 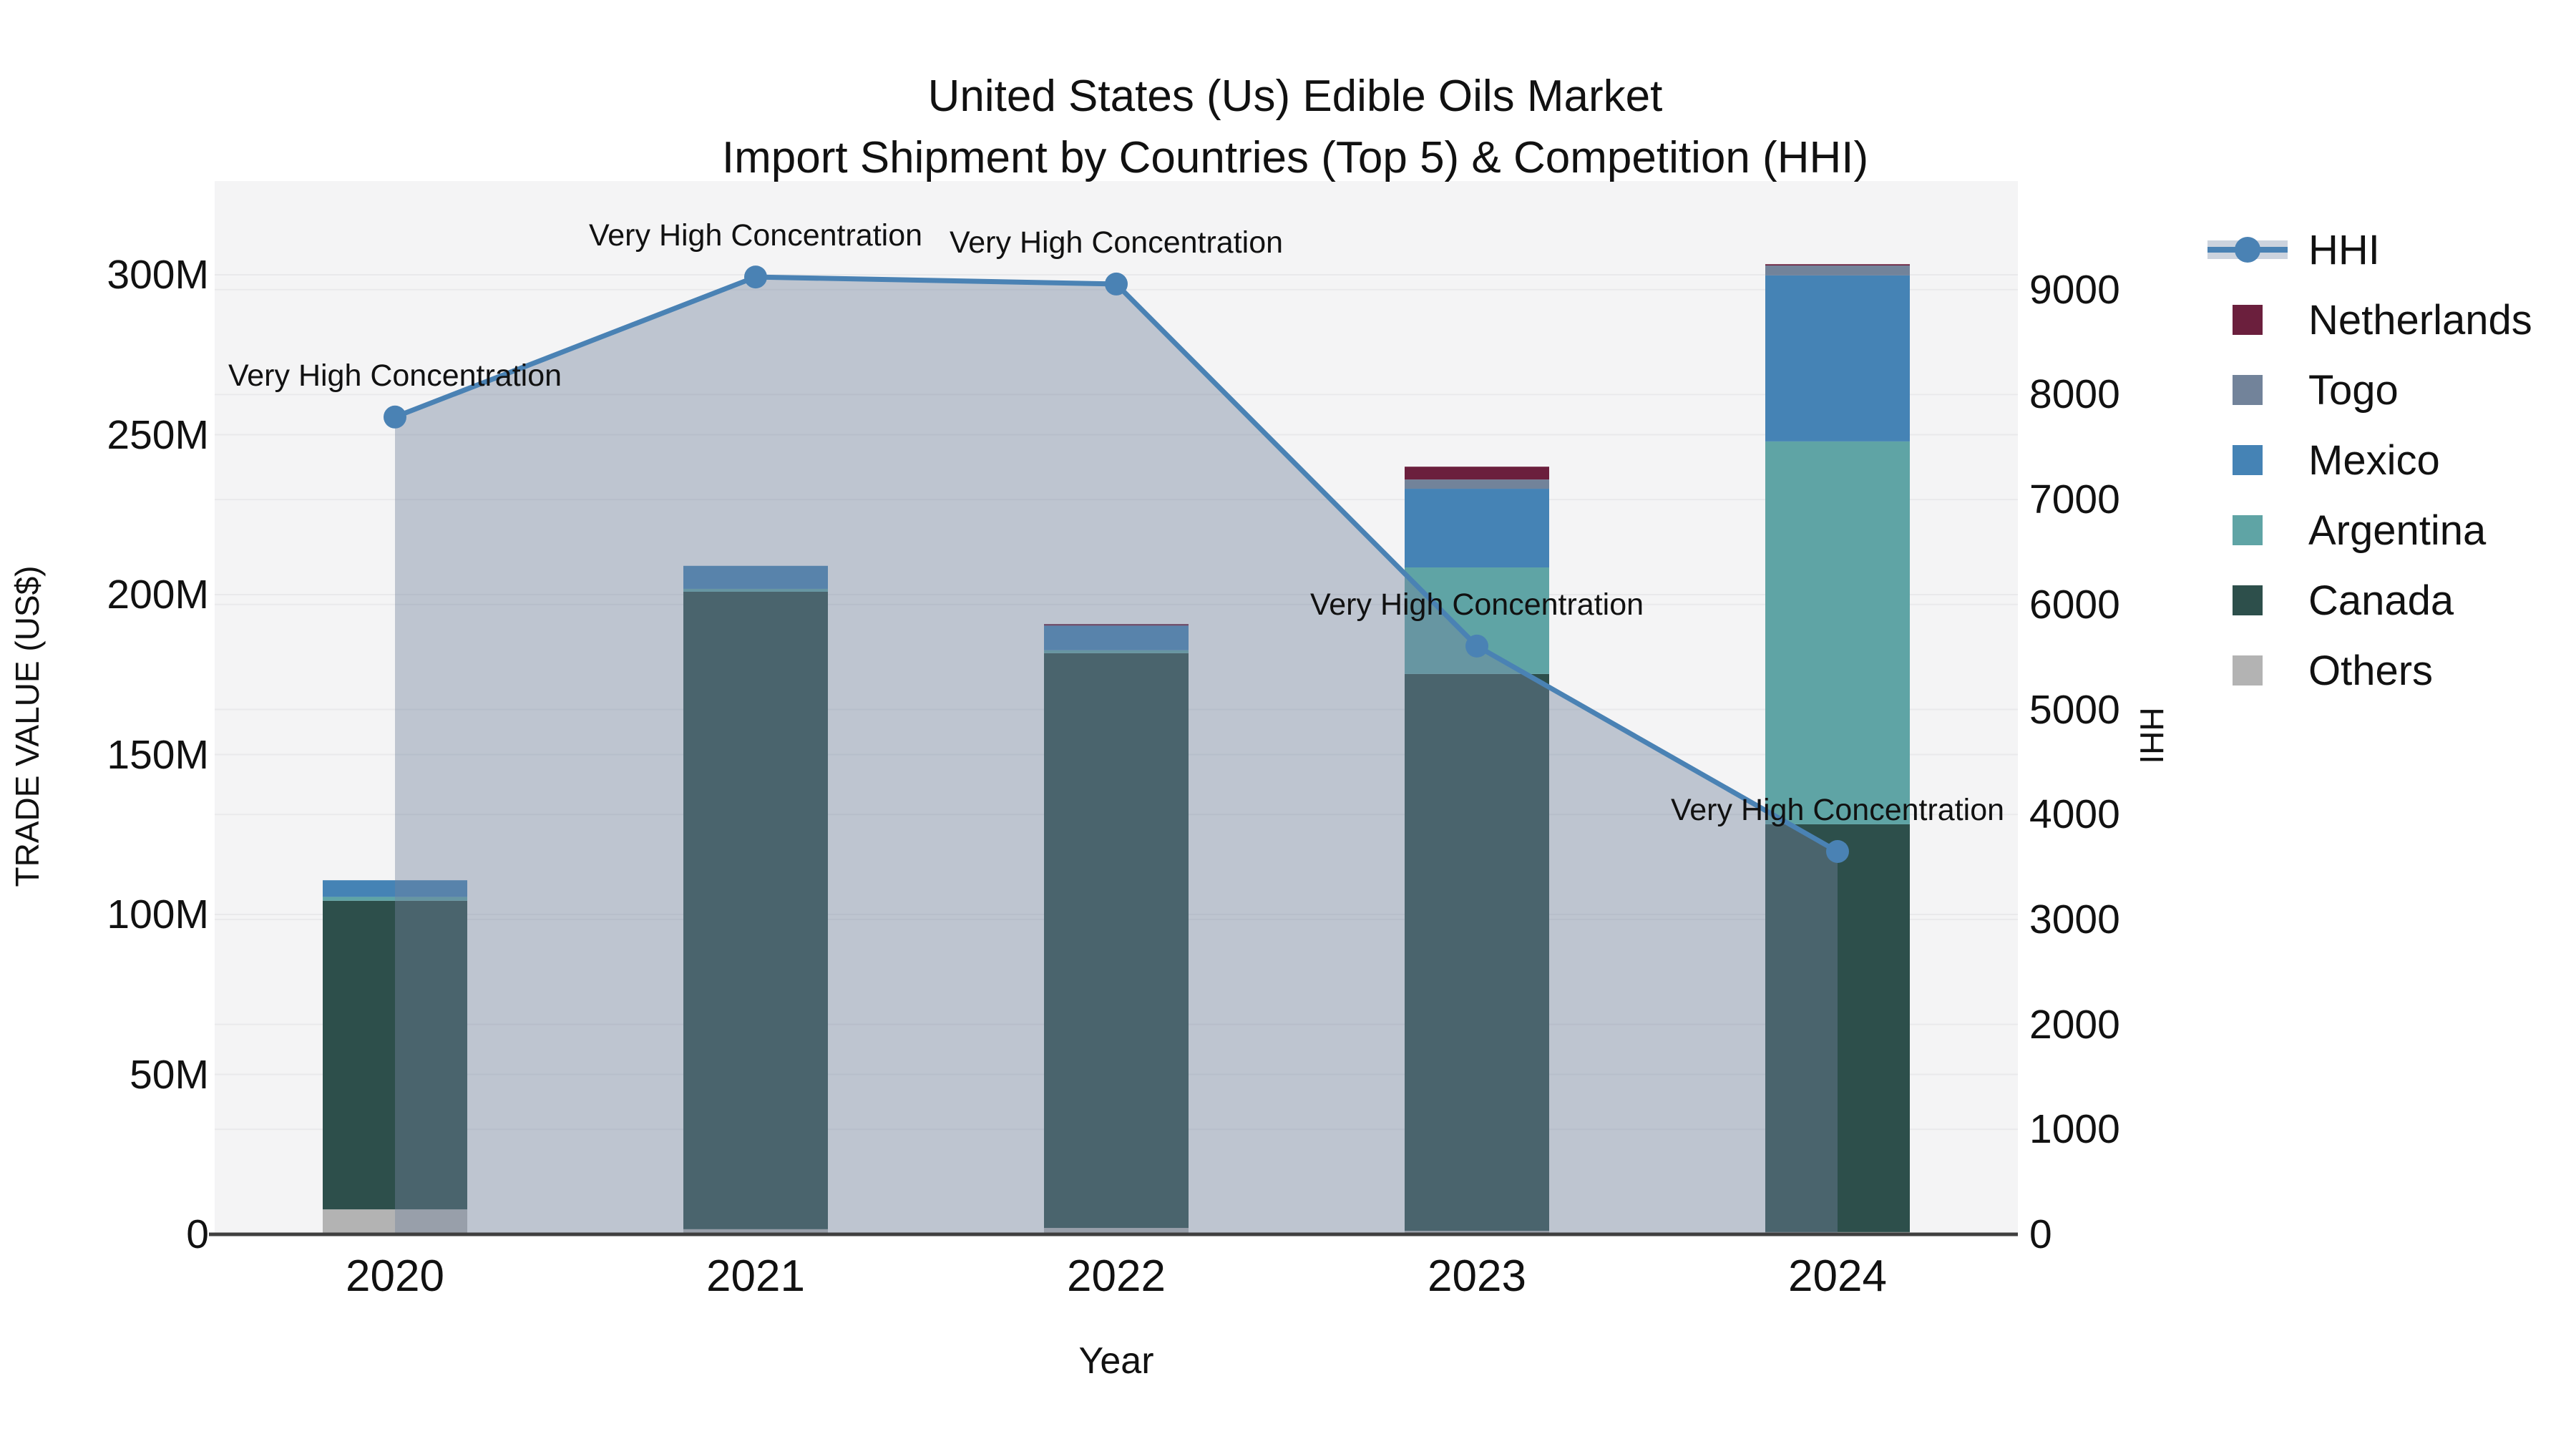 What do you see at coordinates (2074, 604) in the screenshot?
I see `y-right-tick: 6000` at bounding box center [2074, 604].